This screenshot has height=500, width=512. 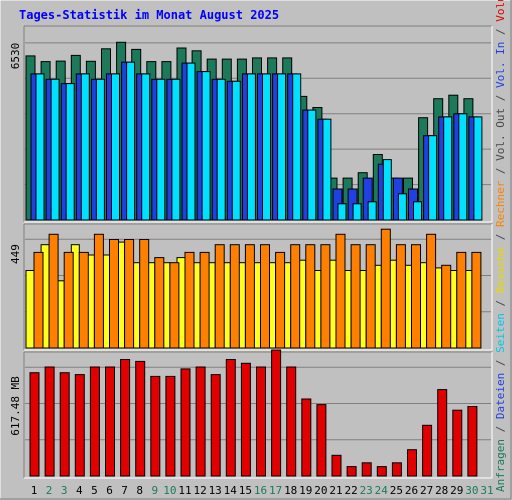 What do you see at coordinates (382, 490) in the screenshot?
I see `day-label-24: 24` at bounding box center [382, 490].